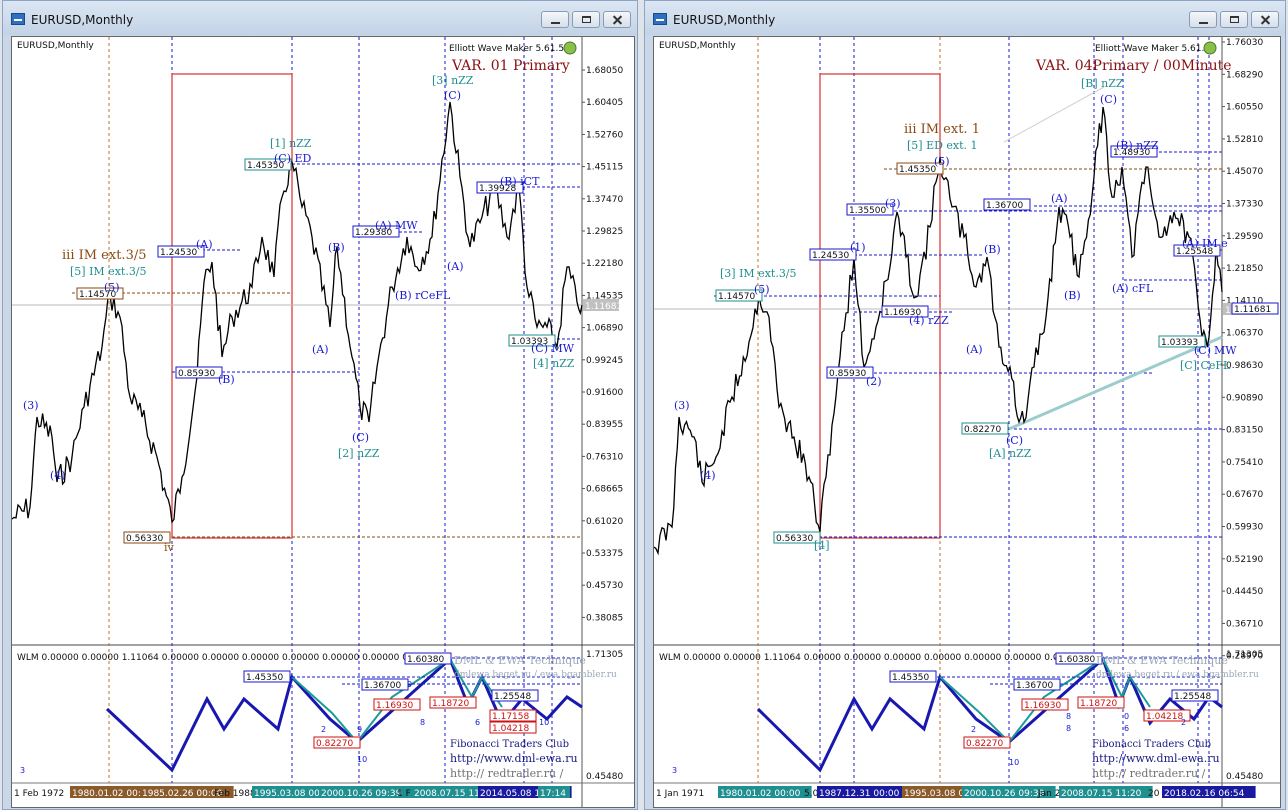 The width and height of the screenshot is (1288, 810). Describe the element at coordinates (554, 363) in the screenshot. I see `wave-label: [4] nZZ` at that location.